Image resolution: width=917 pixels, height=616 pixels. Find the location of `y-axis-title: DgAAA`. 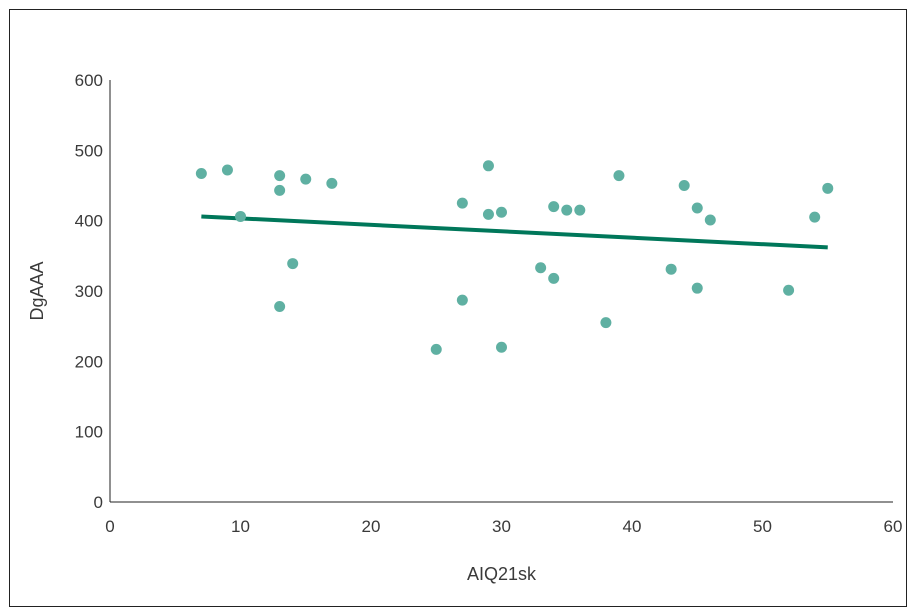

y-axis-title: DgAAA is located at coordinates (37, 290).